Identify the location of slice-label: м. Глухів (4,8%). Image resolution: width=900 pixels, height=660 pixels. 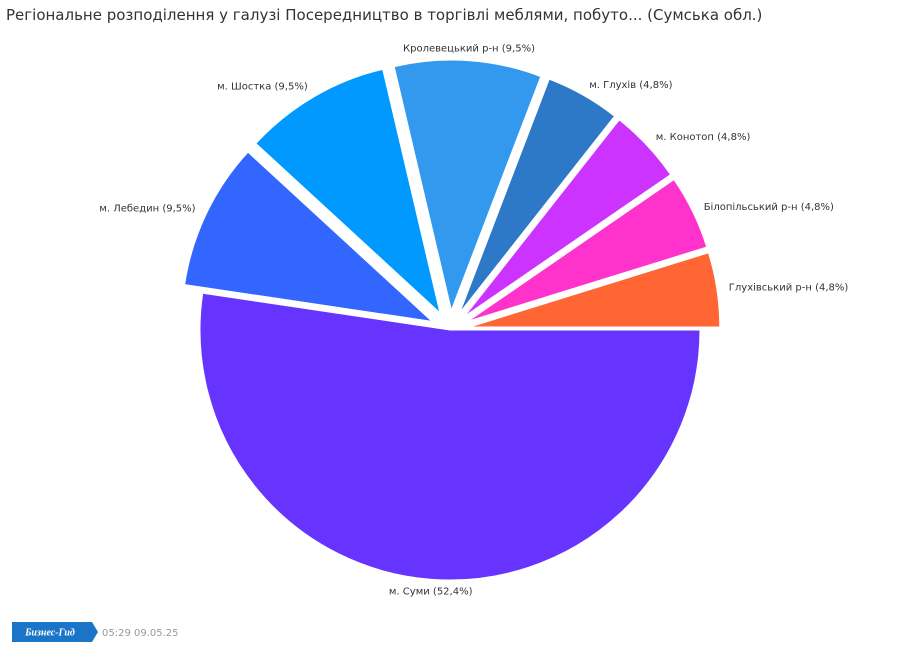
(630, 85).